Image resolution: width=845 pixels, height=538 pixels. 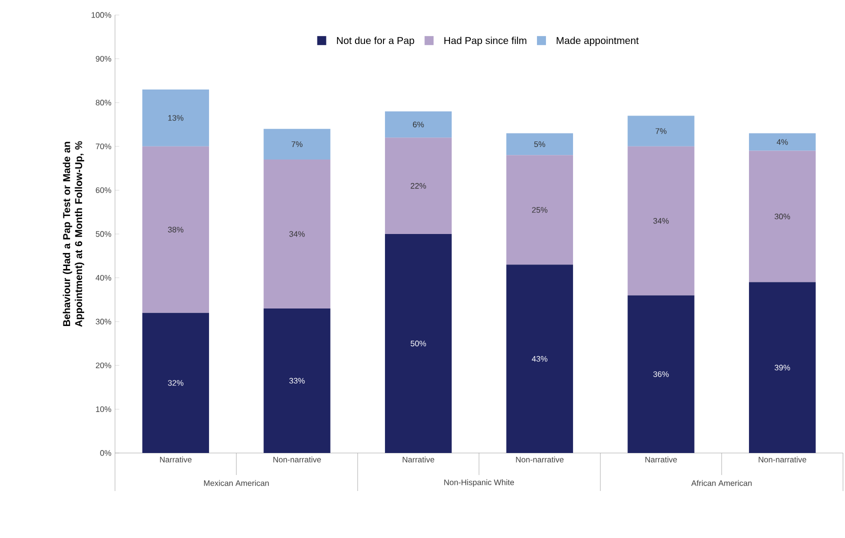 I want to click on data-label: 30%, so click(x=782, y=217).